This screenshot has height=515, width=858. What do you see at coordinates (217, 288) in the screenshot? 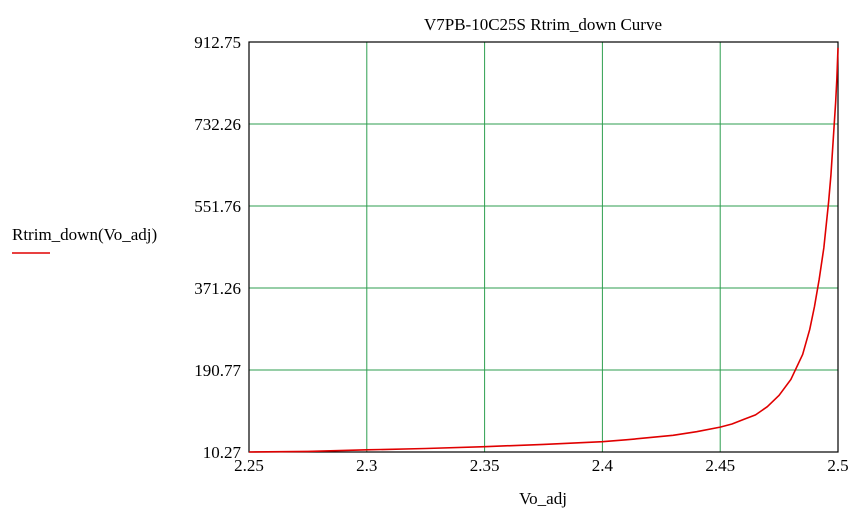
I see `y-tick-label: 371.26` at bounding box center [217, 288].